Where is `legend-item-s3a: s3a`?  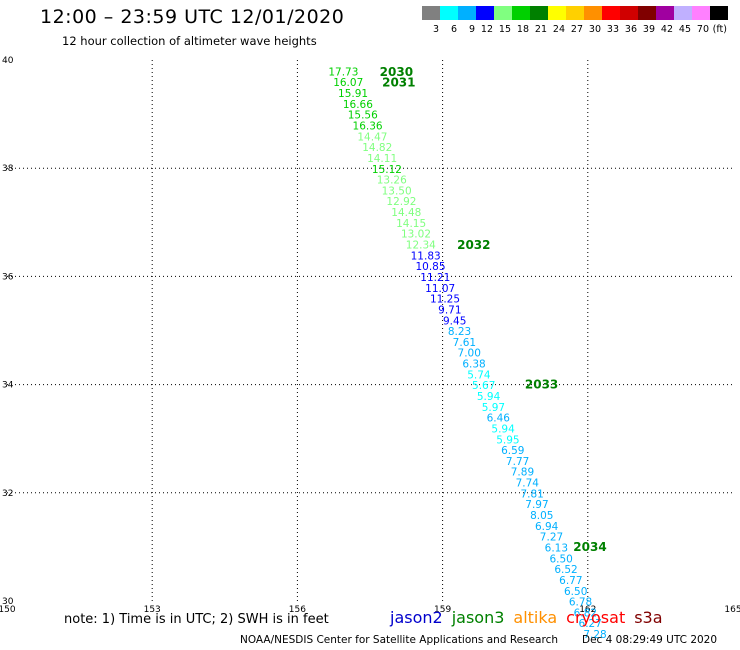 legend-item-s3a: s3a is located at coordinates (648, 617).